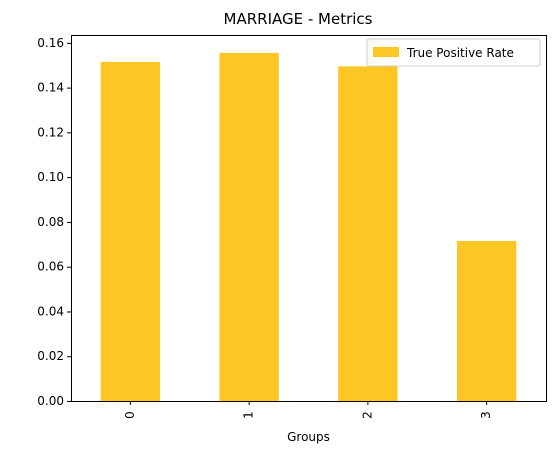 The height and width of the screenshot is (450, 556). I want to click on y-tick-label: 0.02, so click(50, 356).